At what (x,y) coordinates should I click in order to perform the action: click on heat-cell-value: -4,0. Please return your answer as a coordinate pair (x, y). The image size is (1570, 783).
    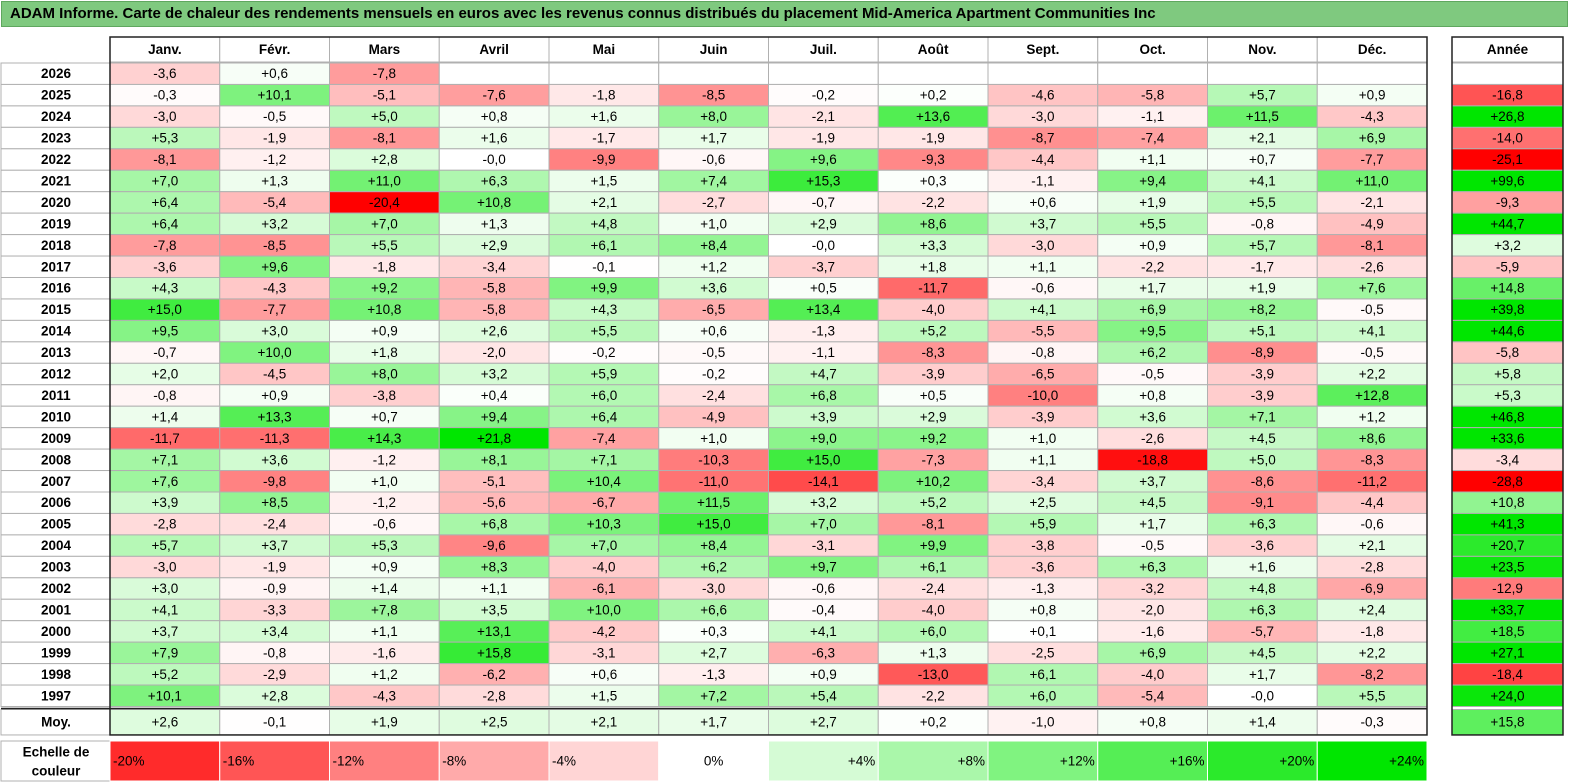
    Looking at the image, I should click on (1152, 674).